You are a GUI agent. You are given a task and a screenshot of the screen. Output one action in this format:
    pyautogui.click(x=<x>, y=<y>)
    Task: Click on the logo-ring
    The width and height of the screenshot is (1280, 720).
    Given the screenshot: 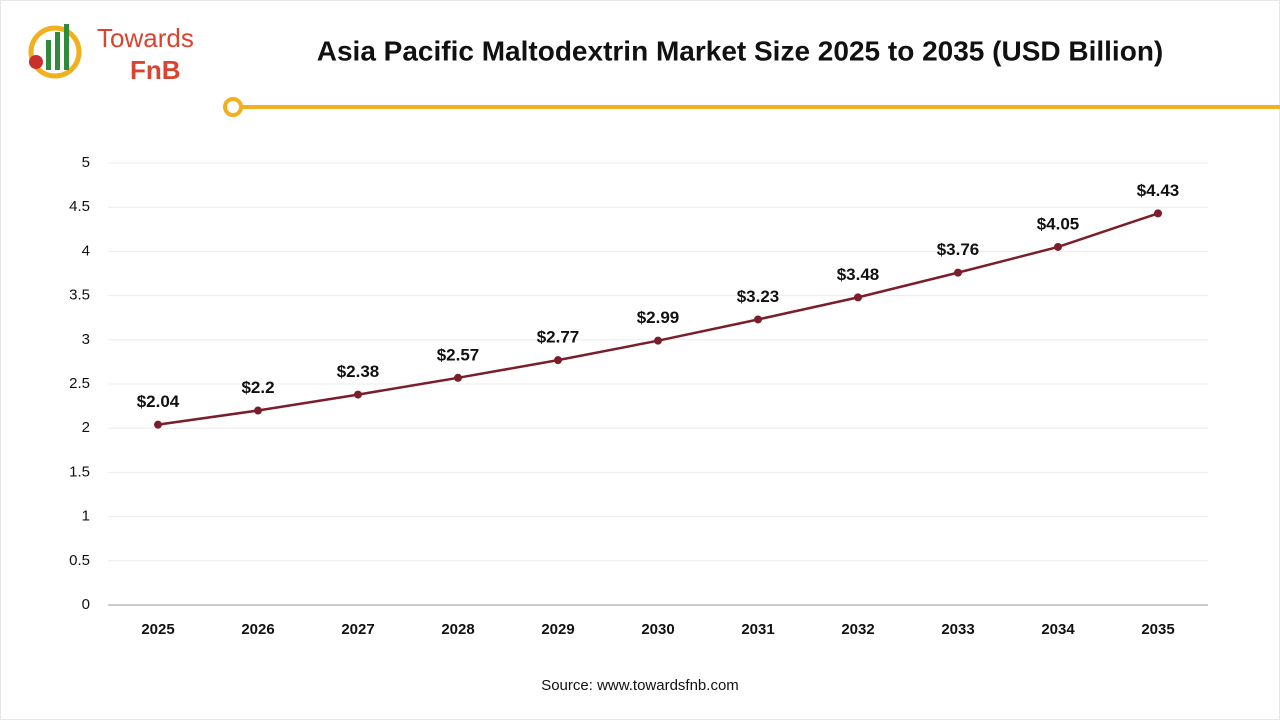 What is the action you would take?
    pyautogui.click(x=55, y=52)
    